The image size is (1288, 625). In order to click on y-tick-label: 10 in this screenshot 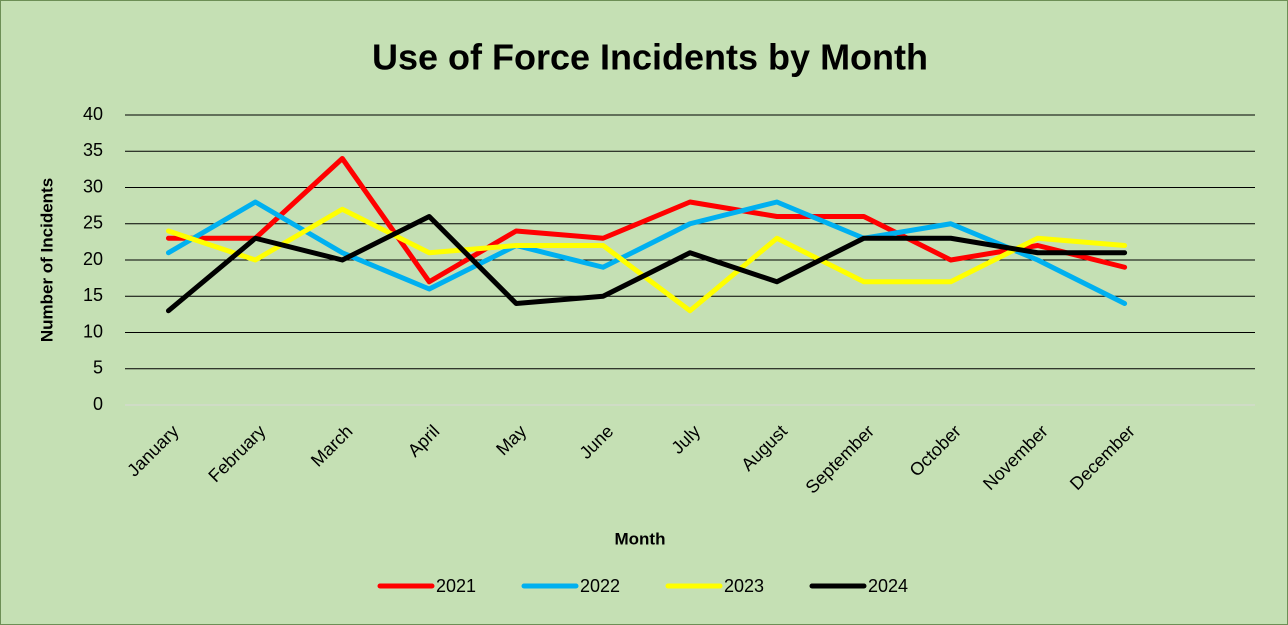, I will do `click(93, 331)`.